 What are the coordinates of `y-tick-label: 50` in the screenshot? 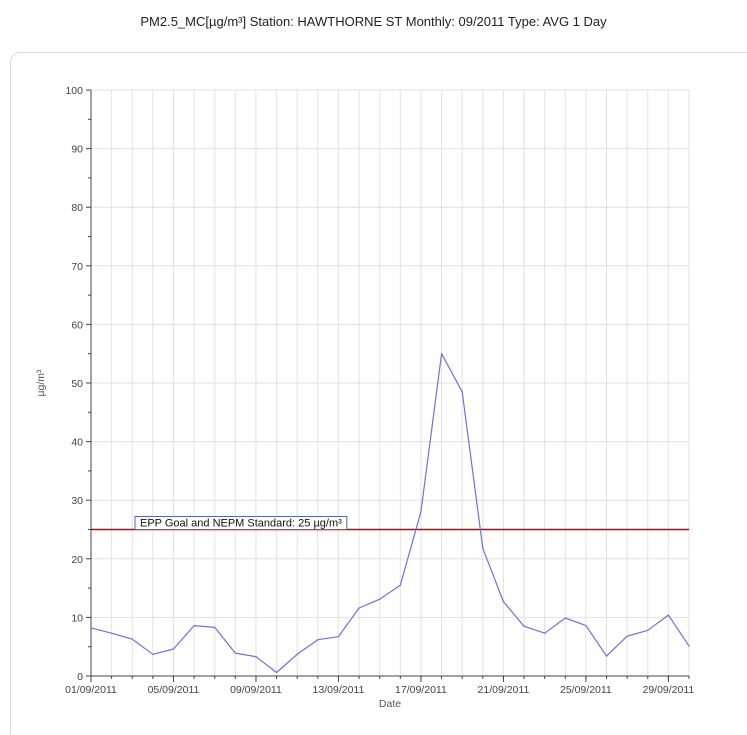 It's located at (77, 384).